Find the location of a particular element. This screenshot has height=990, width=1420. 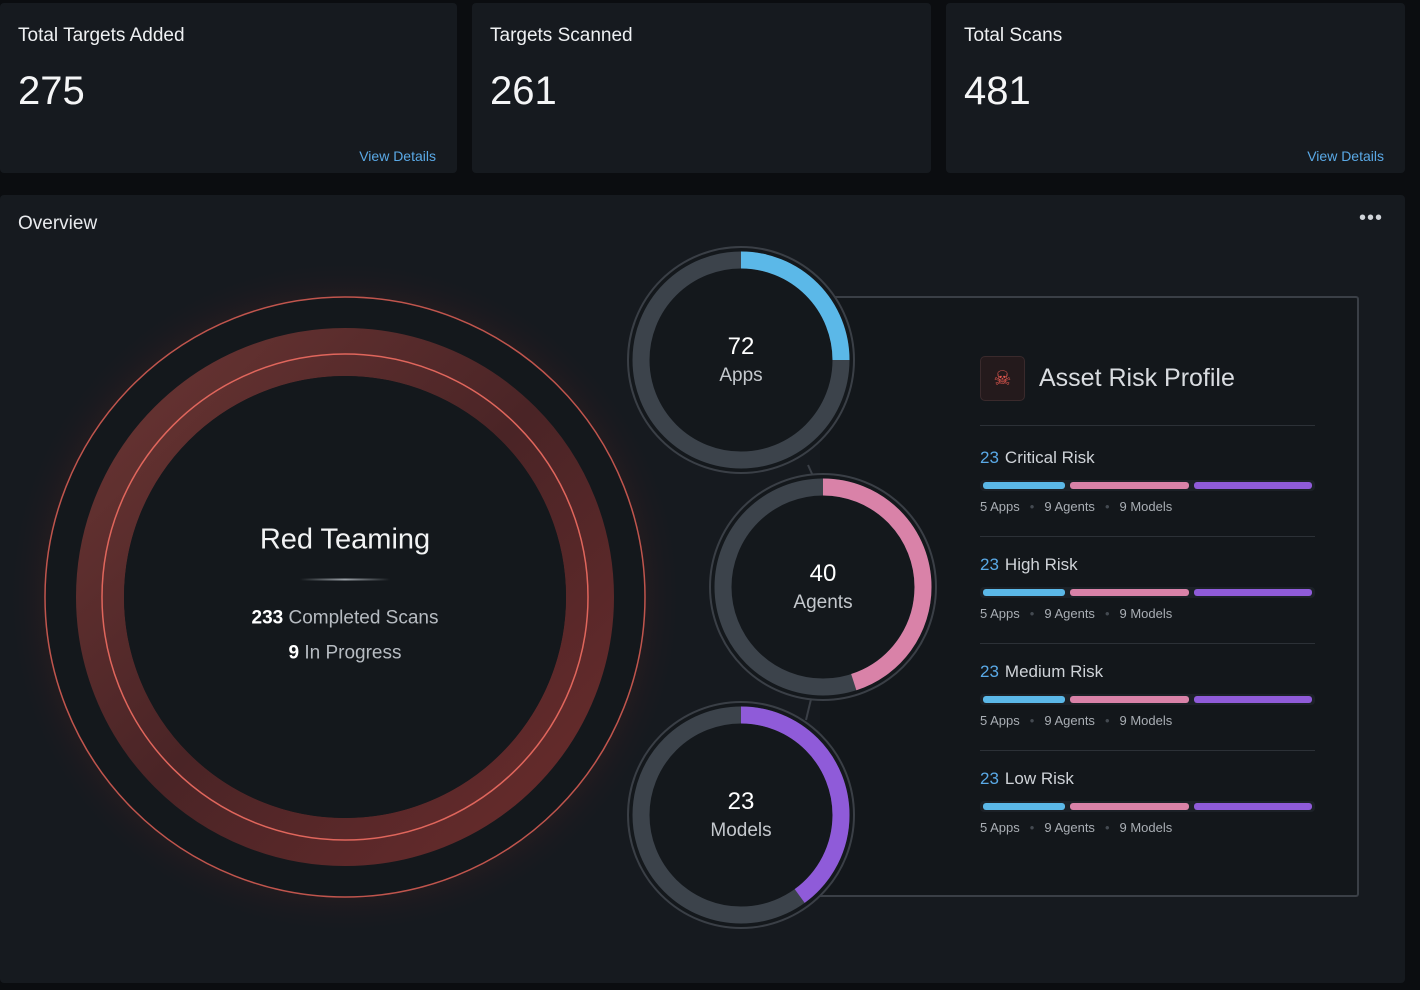

card-value: 481 is located at coordinates (997, 91).